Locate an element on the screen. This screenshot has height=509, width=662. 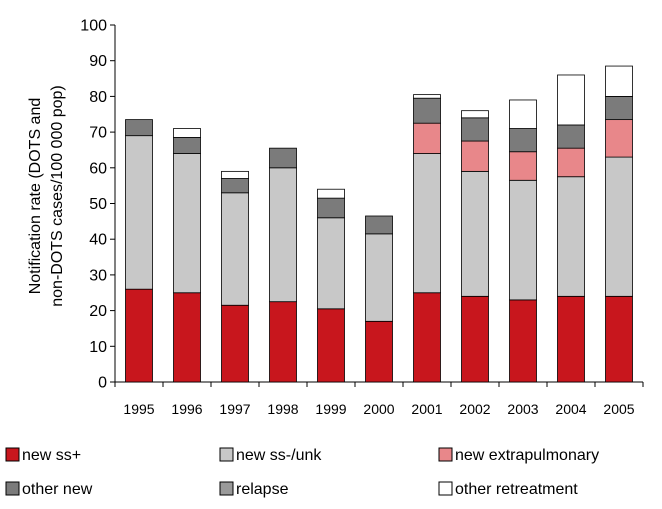
bar-segment-4-1998 is located at coordinates (283, 158).